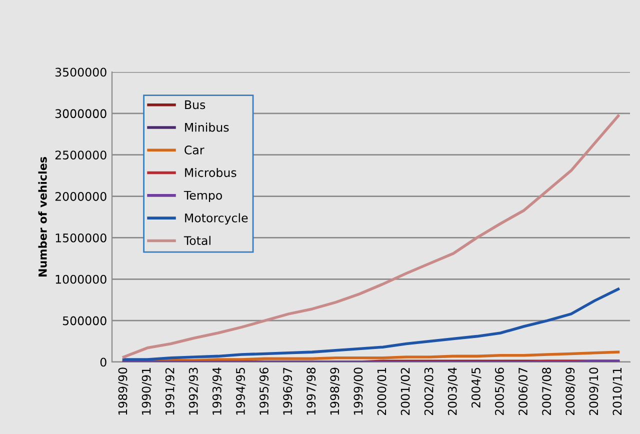  I want to click on legend-label: Bus, so click(195, 105).